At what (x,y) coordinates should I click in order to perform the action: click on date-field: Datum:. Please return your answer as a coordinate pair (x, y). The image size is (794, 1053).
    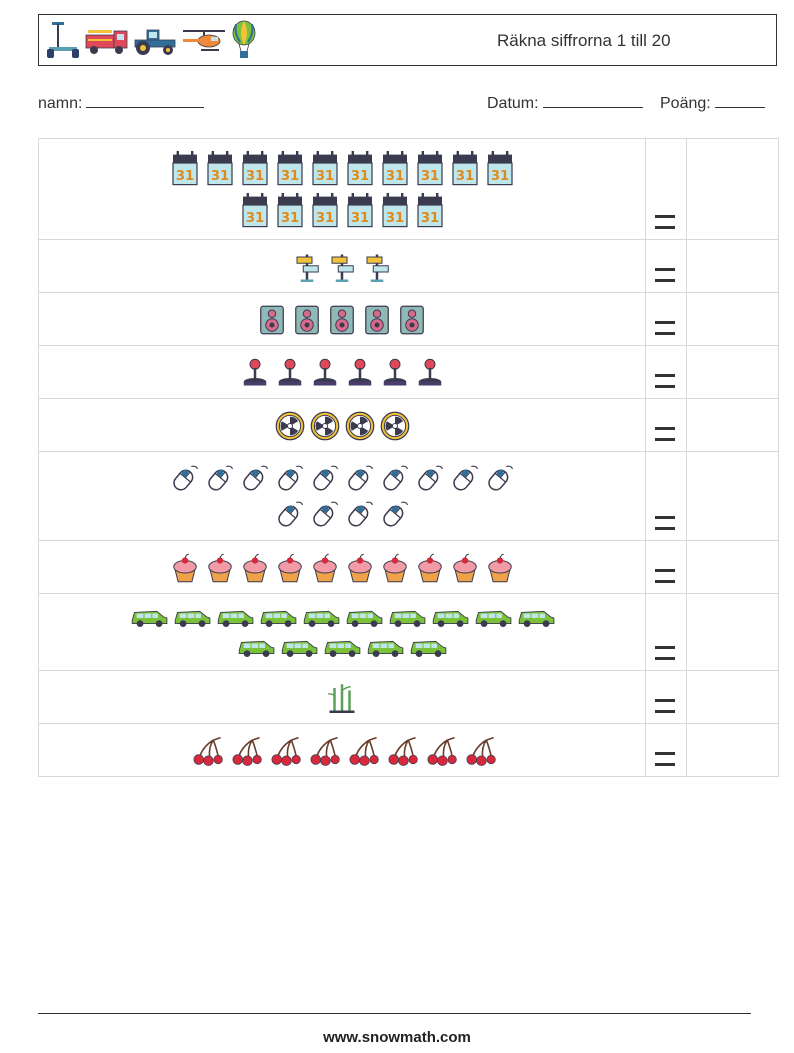
    Looking at the image, I should click on (565, 103).